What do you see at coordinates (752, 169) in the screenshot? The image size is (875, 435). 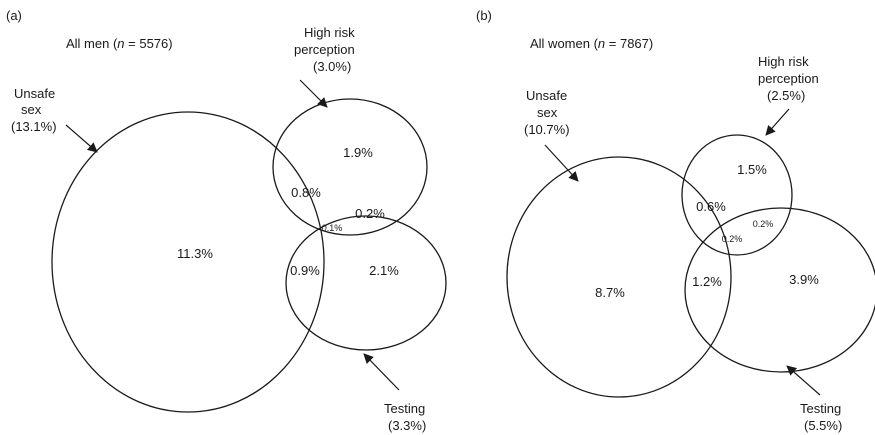 I see `region-risk-only: 1.5%` at bounding box center [752, 169].